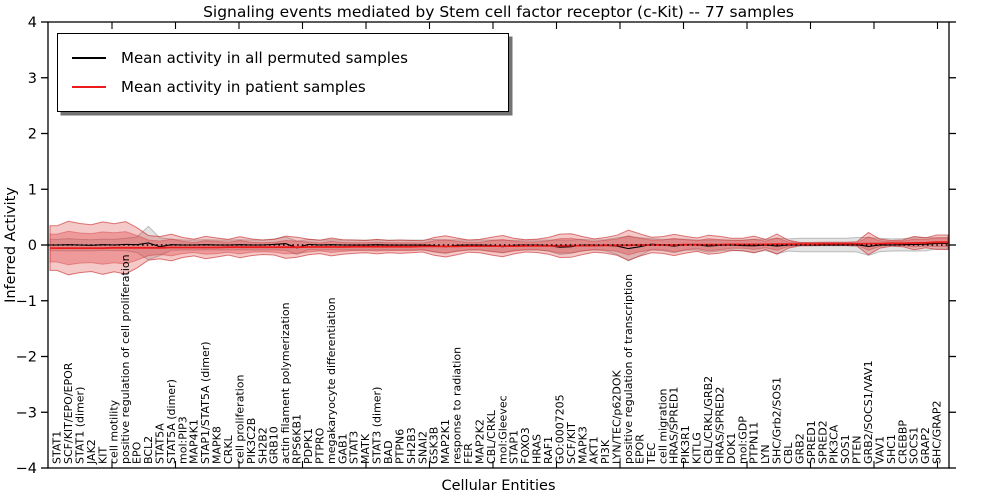  Describe the element at coordinates (628, 369) in the screenshot. I see `x-category-label: positive regulation of transcription` at that location.